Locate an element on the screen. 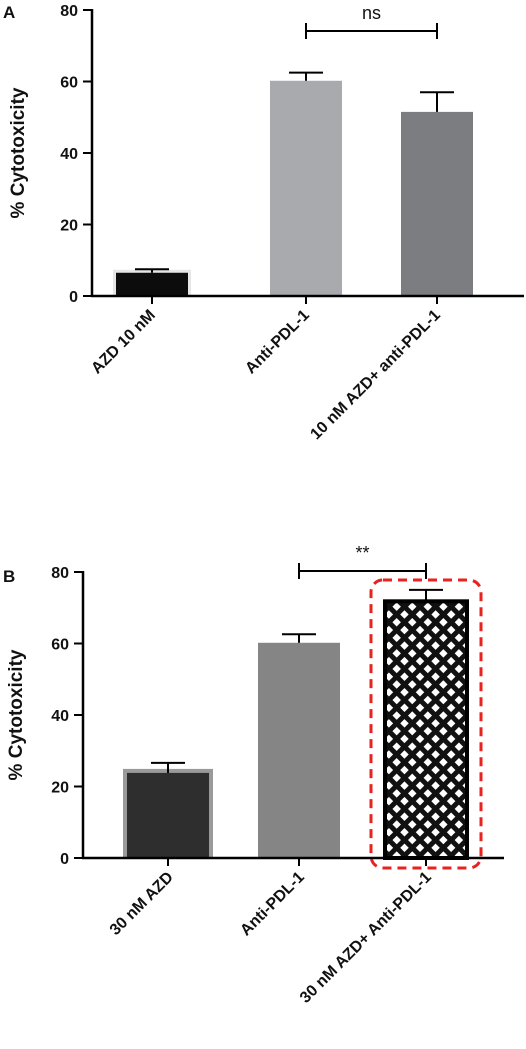  x-category-label: 30 nM AZD is located at coordinates (142, 904).